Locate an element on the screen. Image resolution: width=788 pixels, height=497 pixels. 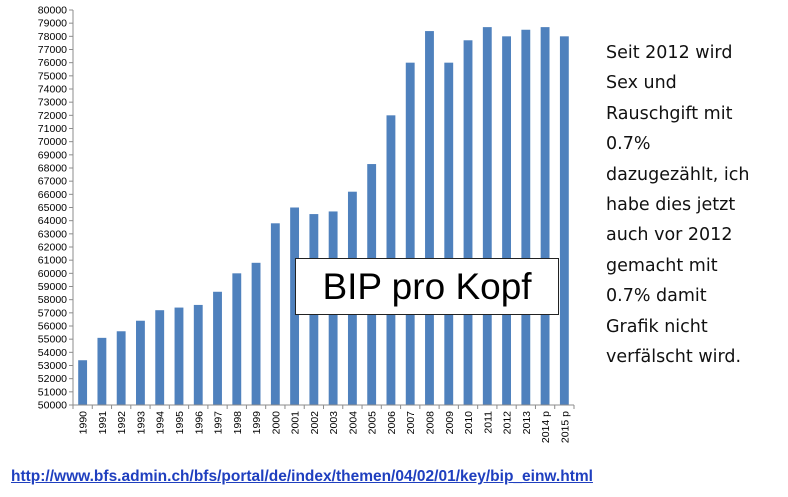
x-tick-label: 1998 is located at coordinates (238, 423).